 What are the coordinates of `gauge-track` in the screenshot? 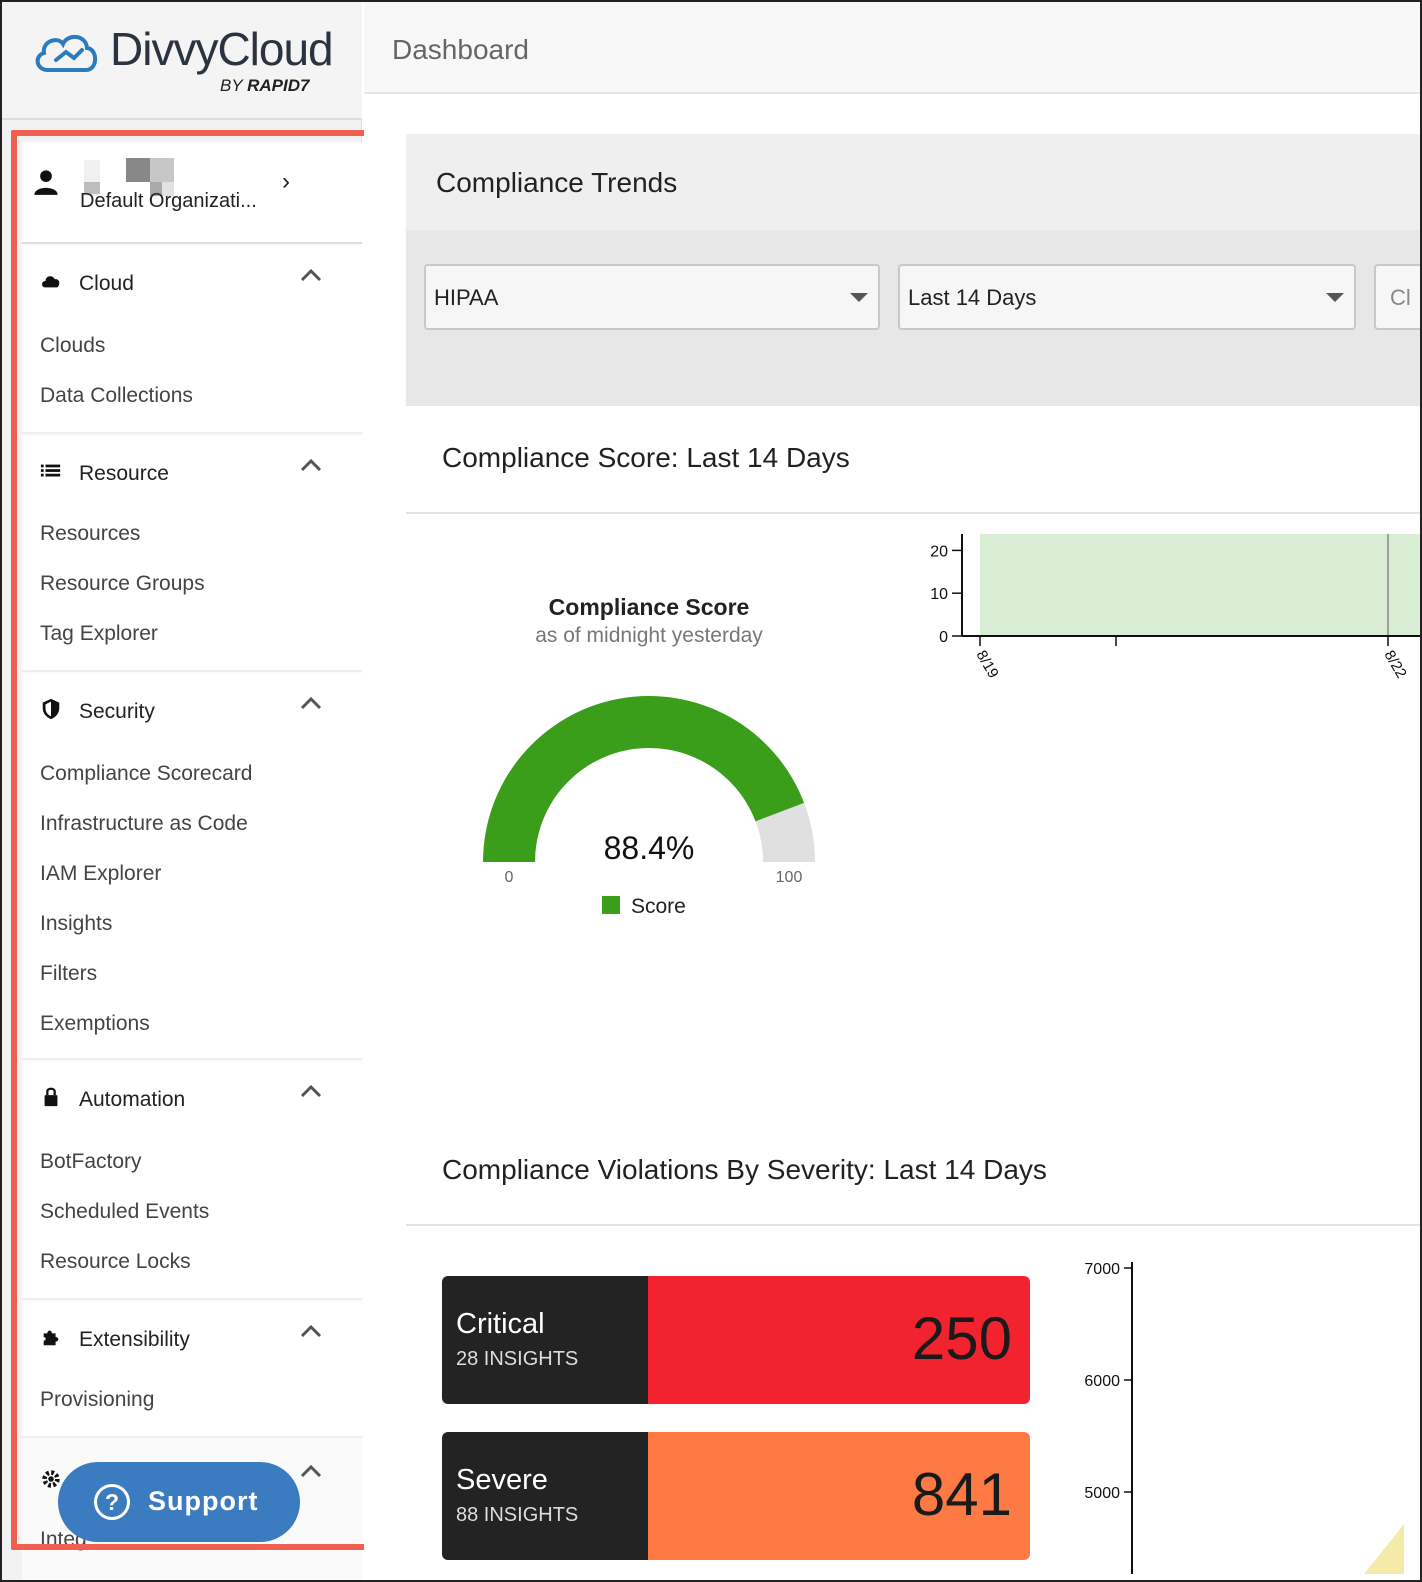 It's located at (785, 832).